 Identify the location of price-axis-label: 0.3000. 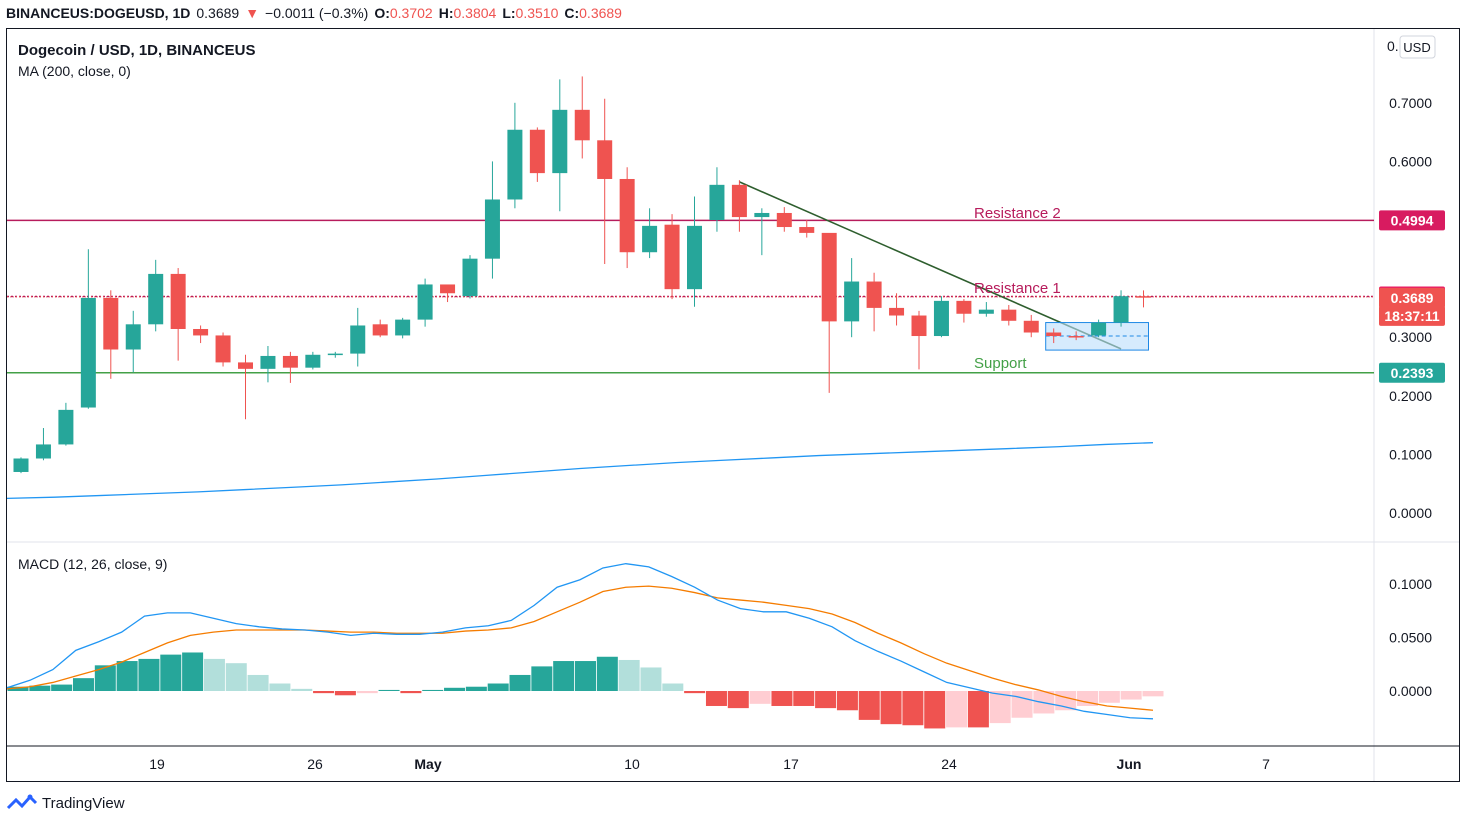
(1410, 337).